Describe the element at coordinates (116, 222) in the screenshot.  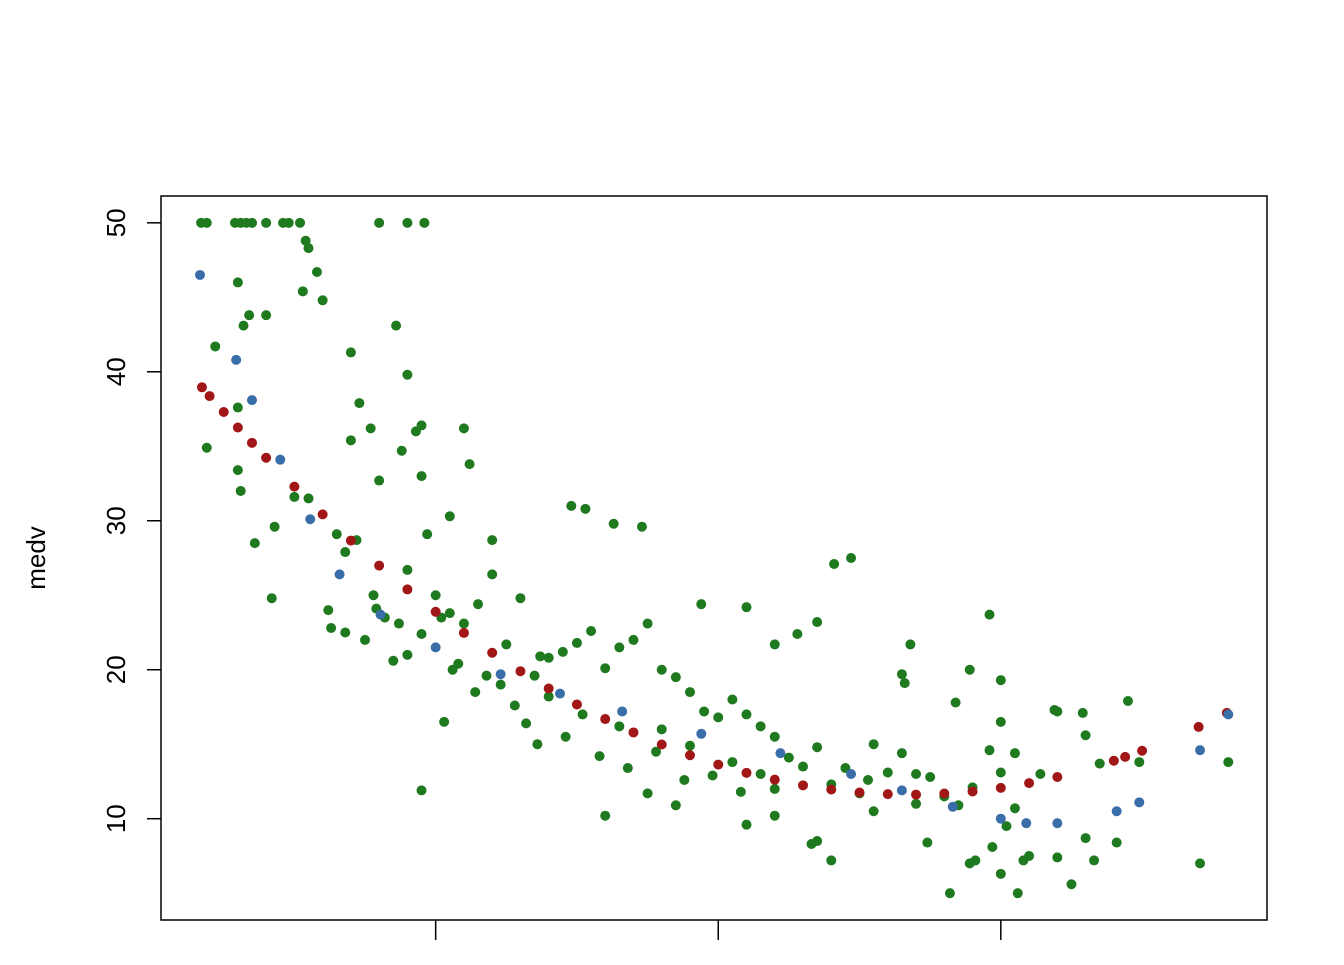
I see `y-tick-label: 50` at that location.